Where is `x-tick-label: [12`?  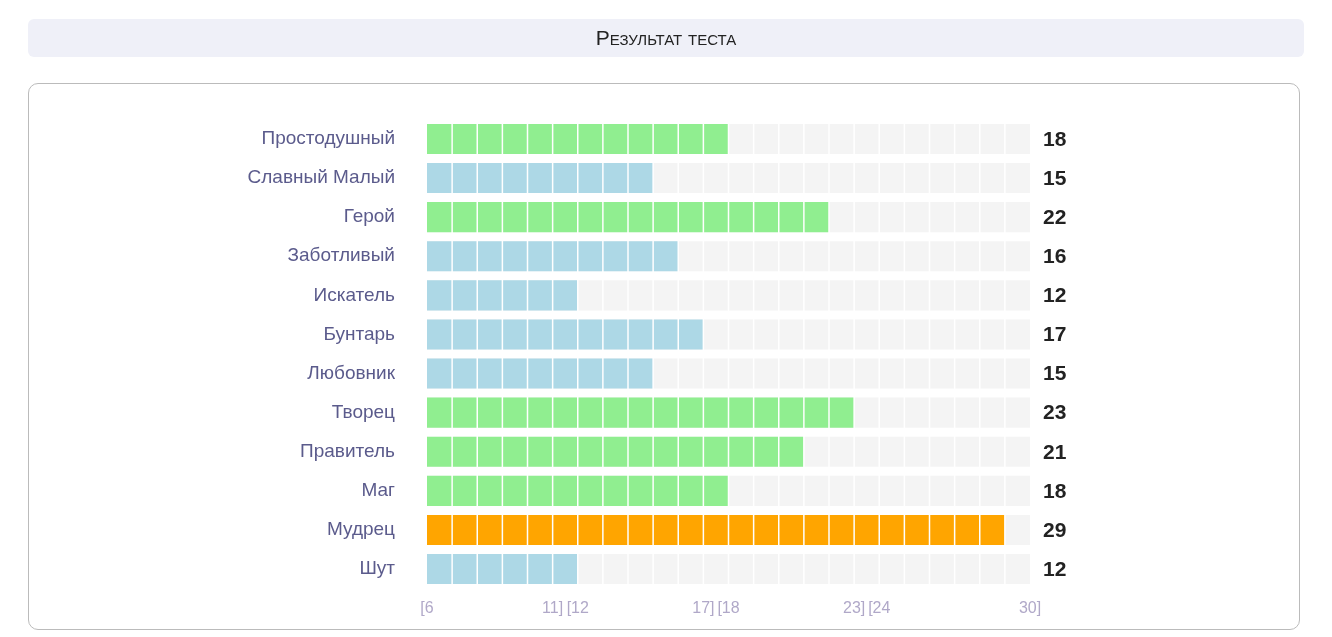 x-tick-label: [12 is located at coordinates (577, 607).